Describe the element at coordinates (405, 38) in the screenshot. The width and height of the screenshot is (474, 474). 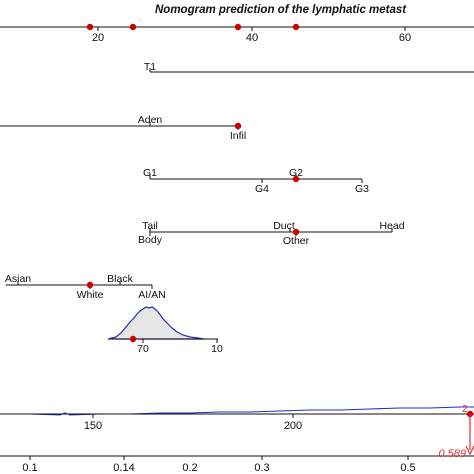
I see `points-tick-label: 60` at that location.